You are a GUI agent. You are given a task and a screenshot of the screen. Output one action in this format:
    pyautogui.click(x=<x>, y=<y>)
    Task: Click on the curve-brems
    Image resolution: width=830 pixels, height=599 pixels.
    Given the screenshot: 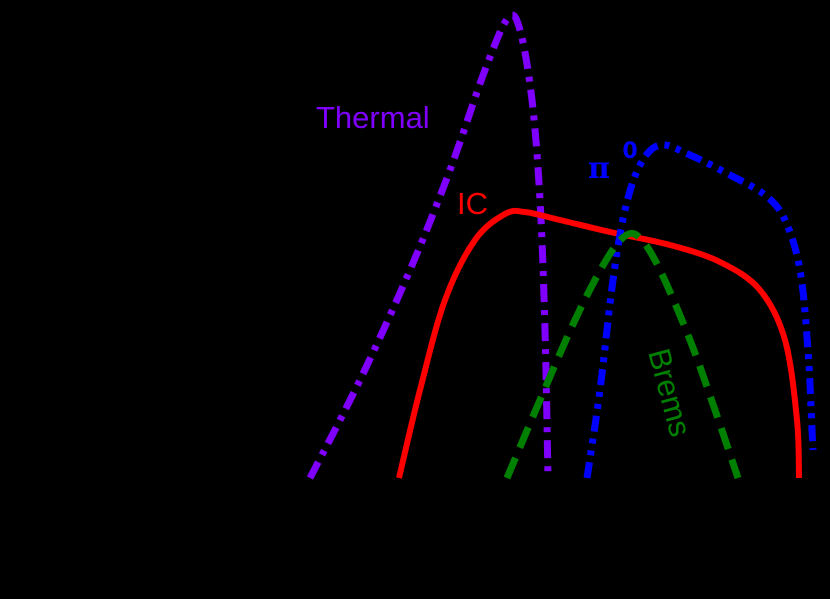 What is the action you would take?
    pyautogui.click(x=622, y=354)
    